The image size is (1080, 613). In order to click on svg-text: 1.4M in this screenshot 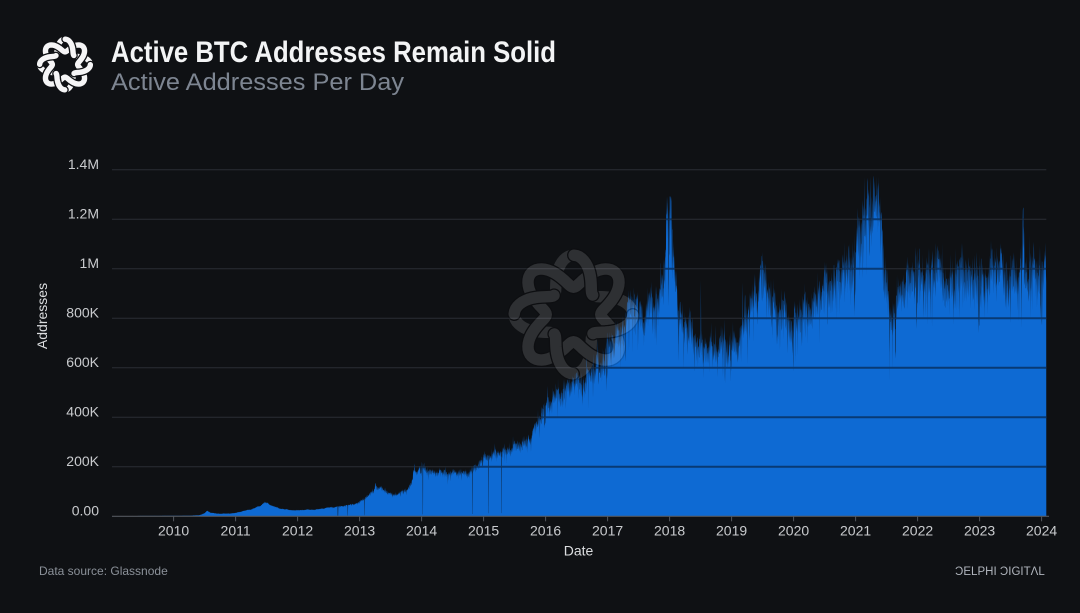, I will do `click(83, 164)`.